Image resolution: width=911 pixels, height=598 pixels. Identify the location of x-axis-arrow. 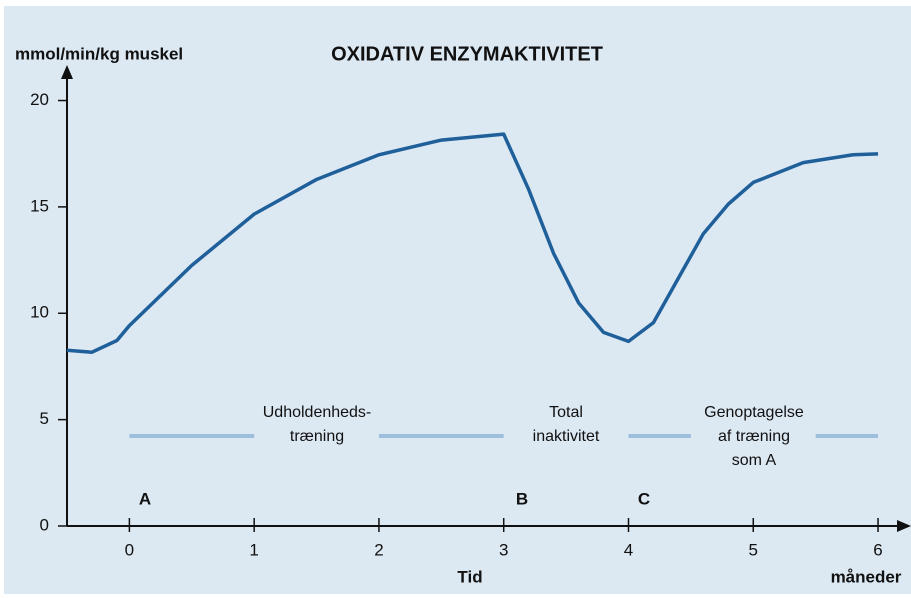
(904, 526).